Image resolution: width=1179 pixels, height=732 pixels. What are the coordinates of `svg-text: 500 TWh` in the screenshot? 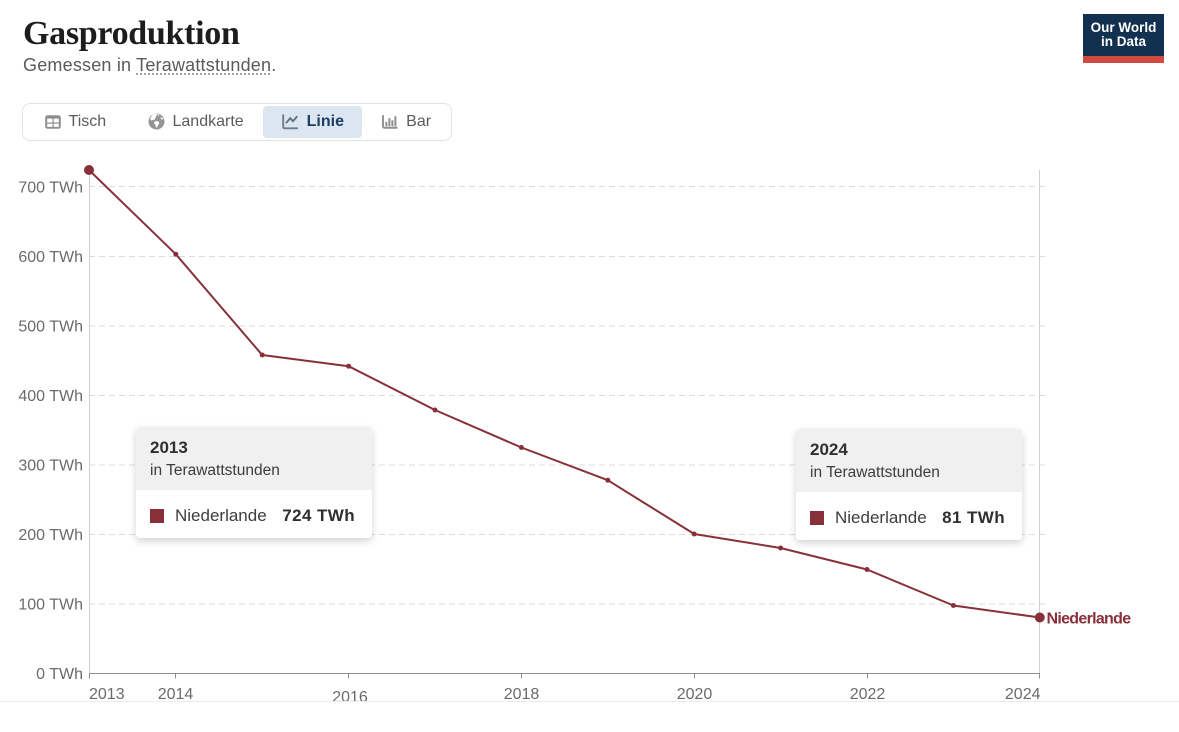 It's located at (50, 327).